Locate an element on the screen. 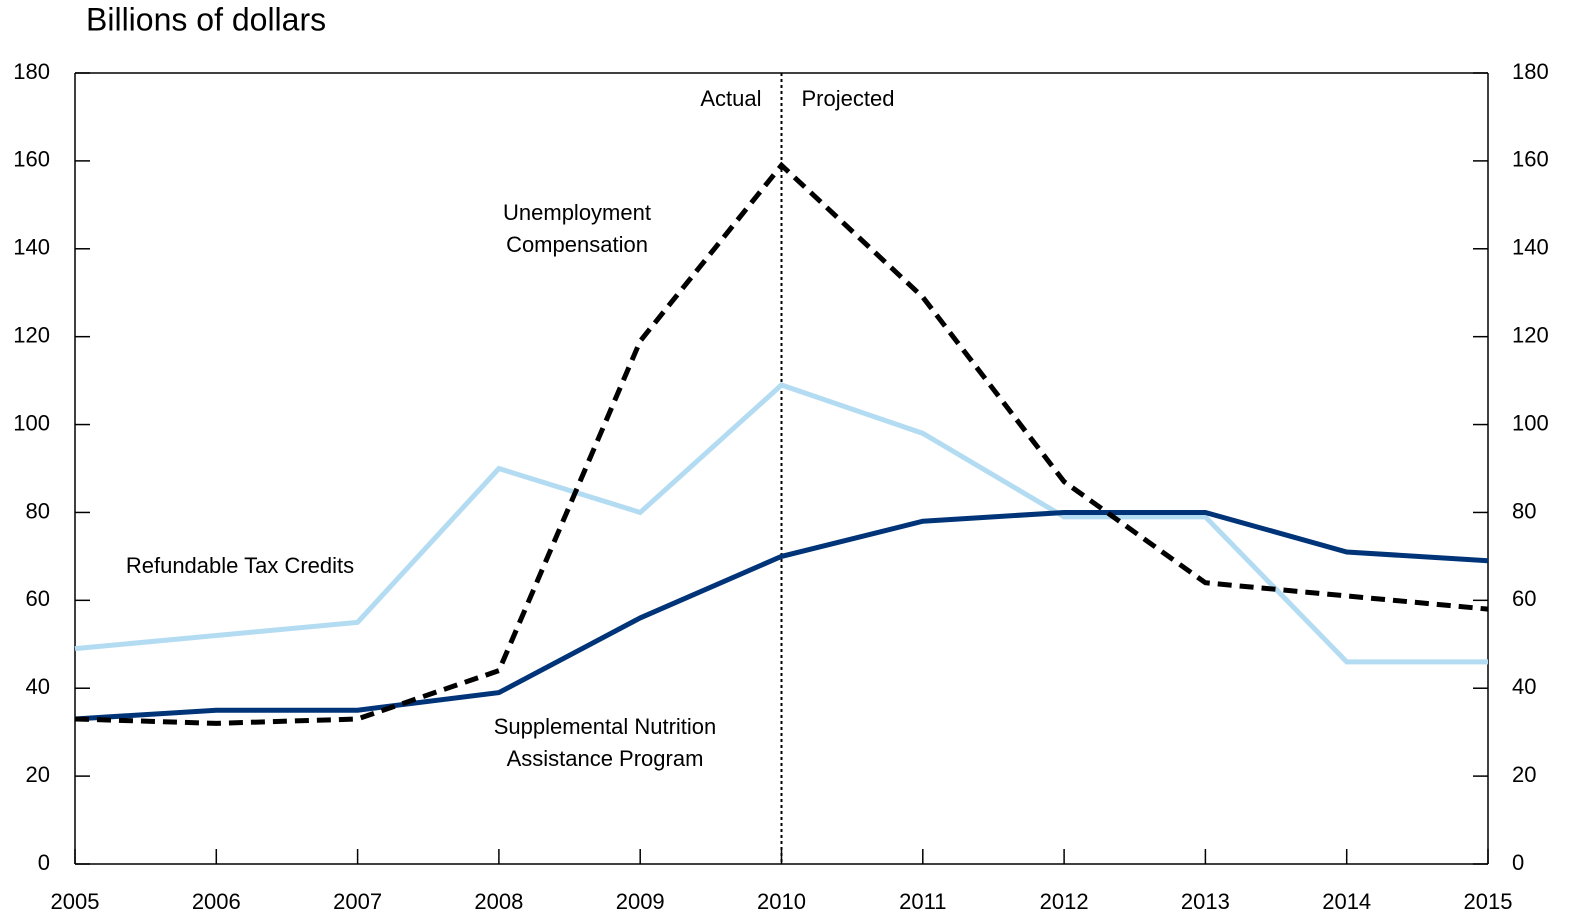 The width and height of the screenshot is (1578, 924). y-tick-label: 100 is located at coordinates (31, 422).